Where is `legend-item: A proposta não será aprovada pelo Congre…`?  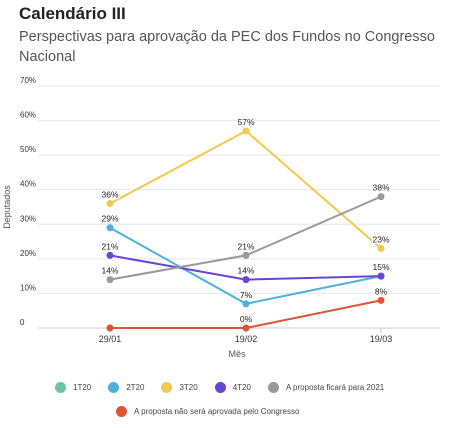
legend-item: A proposta não será aprovada pelo Congre… is located at coordinates (207, 411).